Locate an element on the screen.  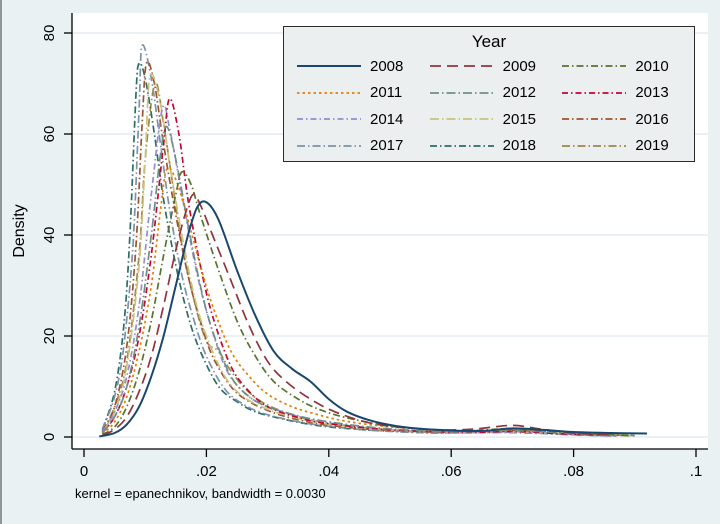
legend-item-2017: 2017 is located at coordinates (356, 145).